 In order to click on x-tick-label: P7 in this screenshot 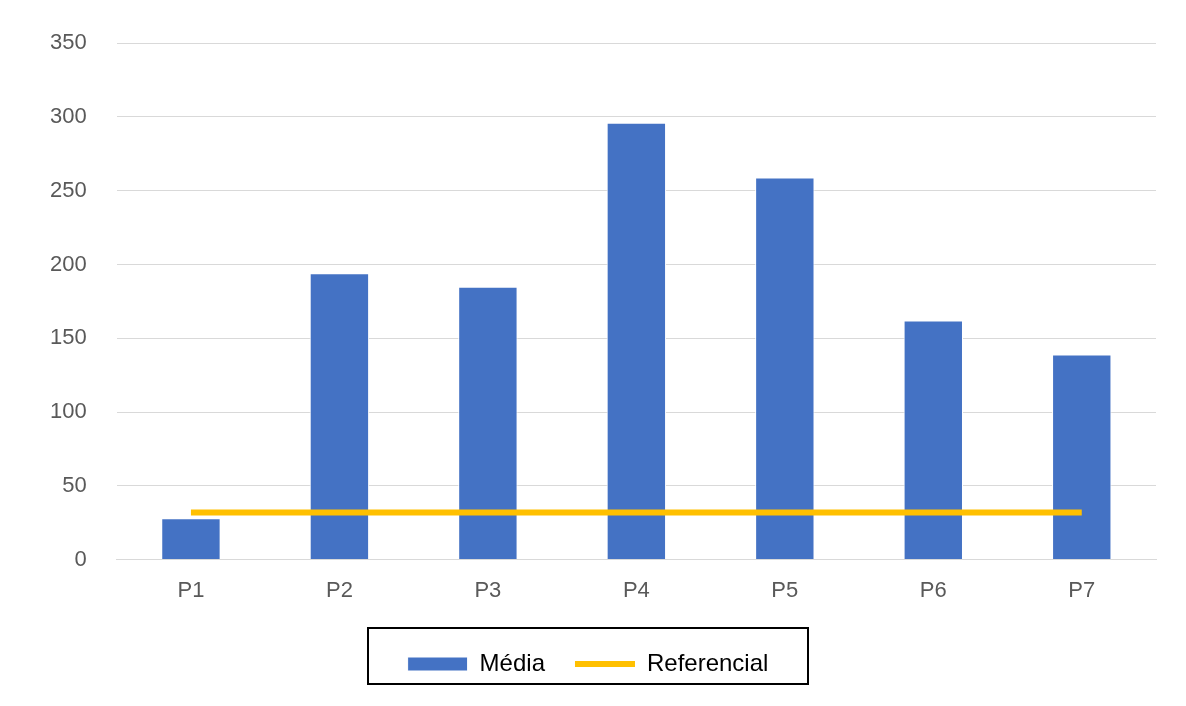, I will do `click(1082, 589)`.